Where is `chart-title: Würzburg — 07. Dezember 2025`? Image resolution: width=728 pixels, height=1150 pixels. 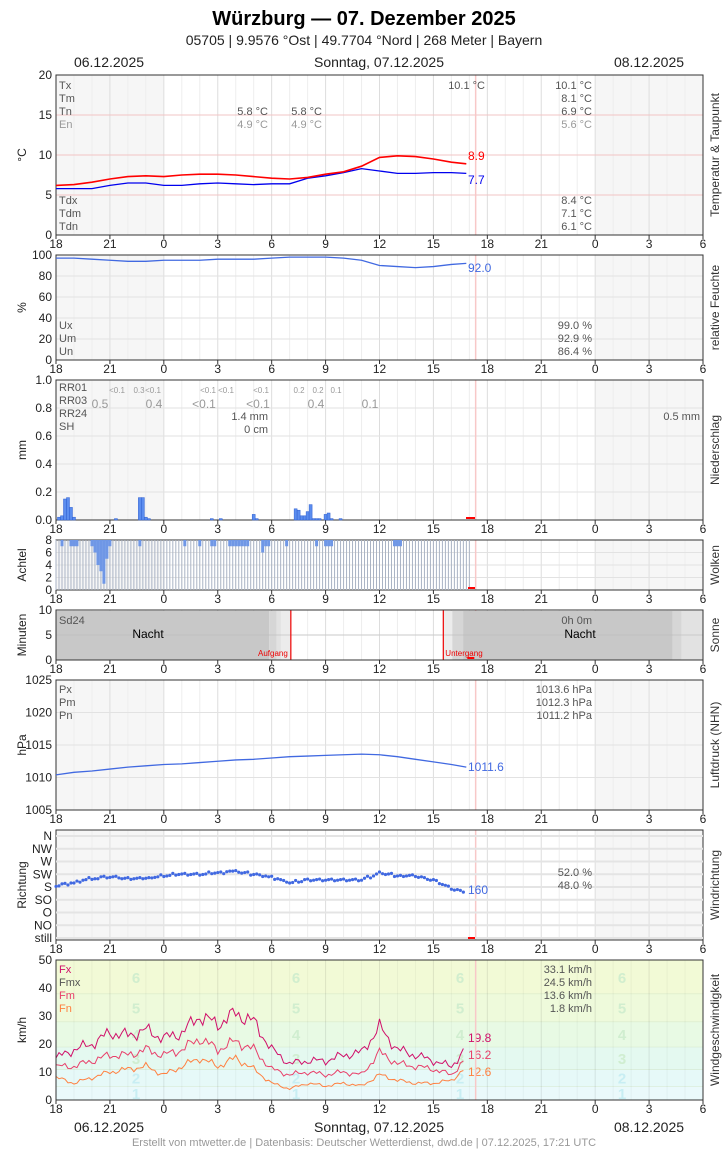 chart-title: Würzburg — 07. Dezember 2025 is located at coordinates (363, 19).